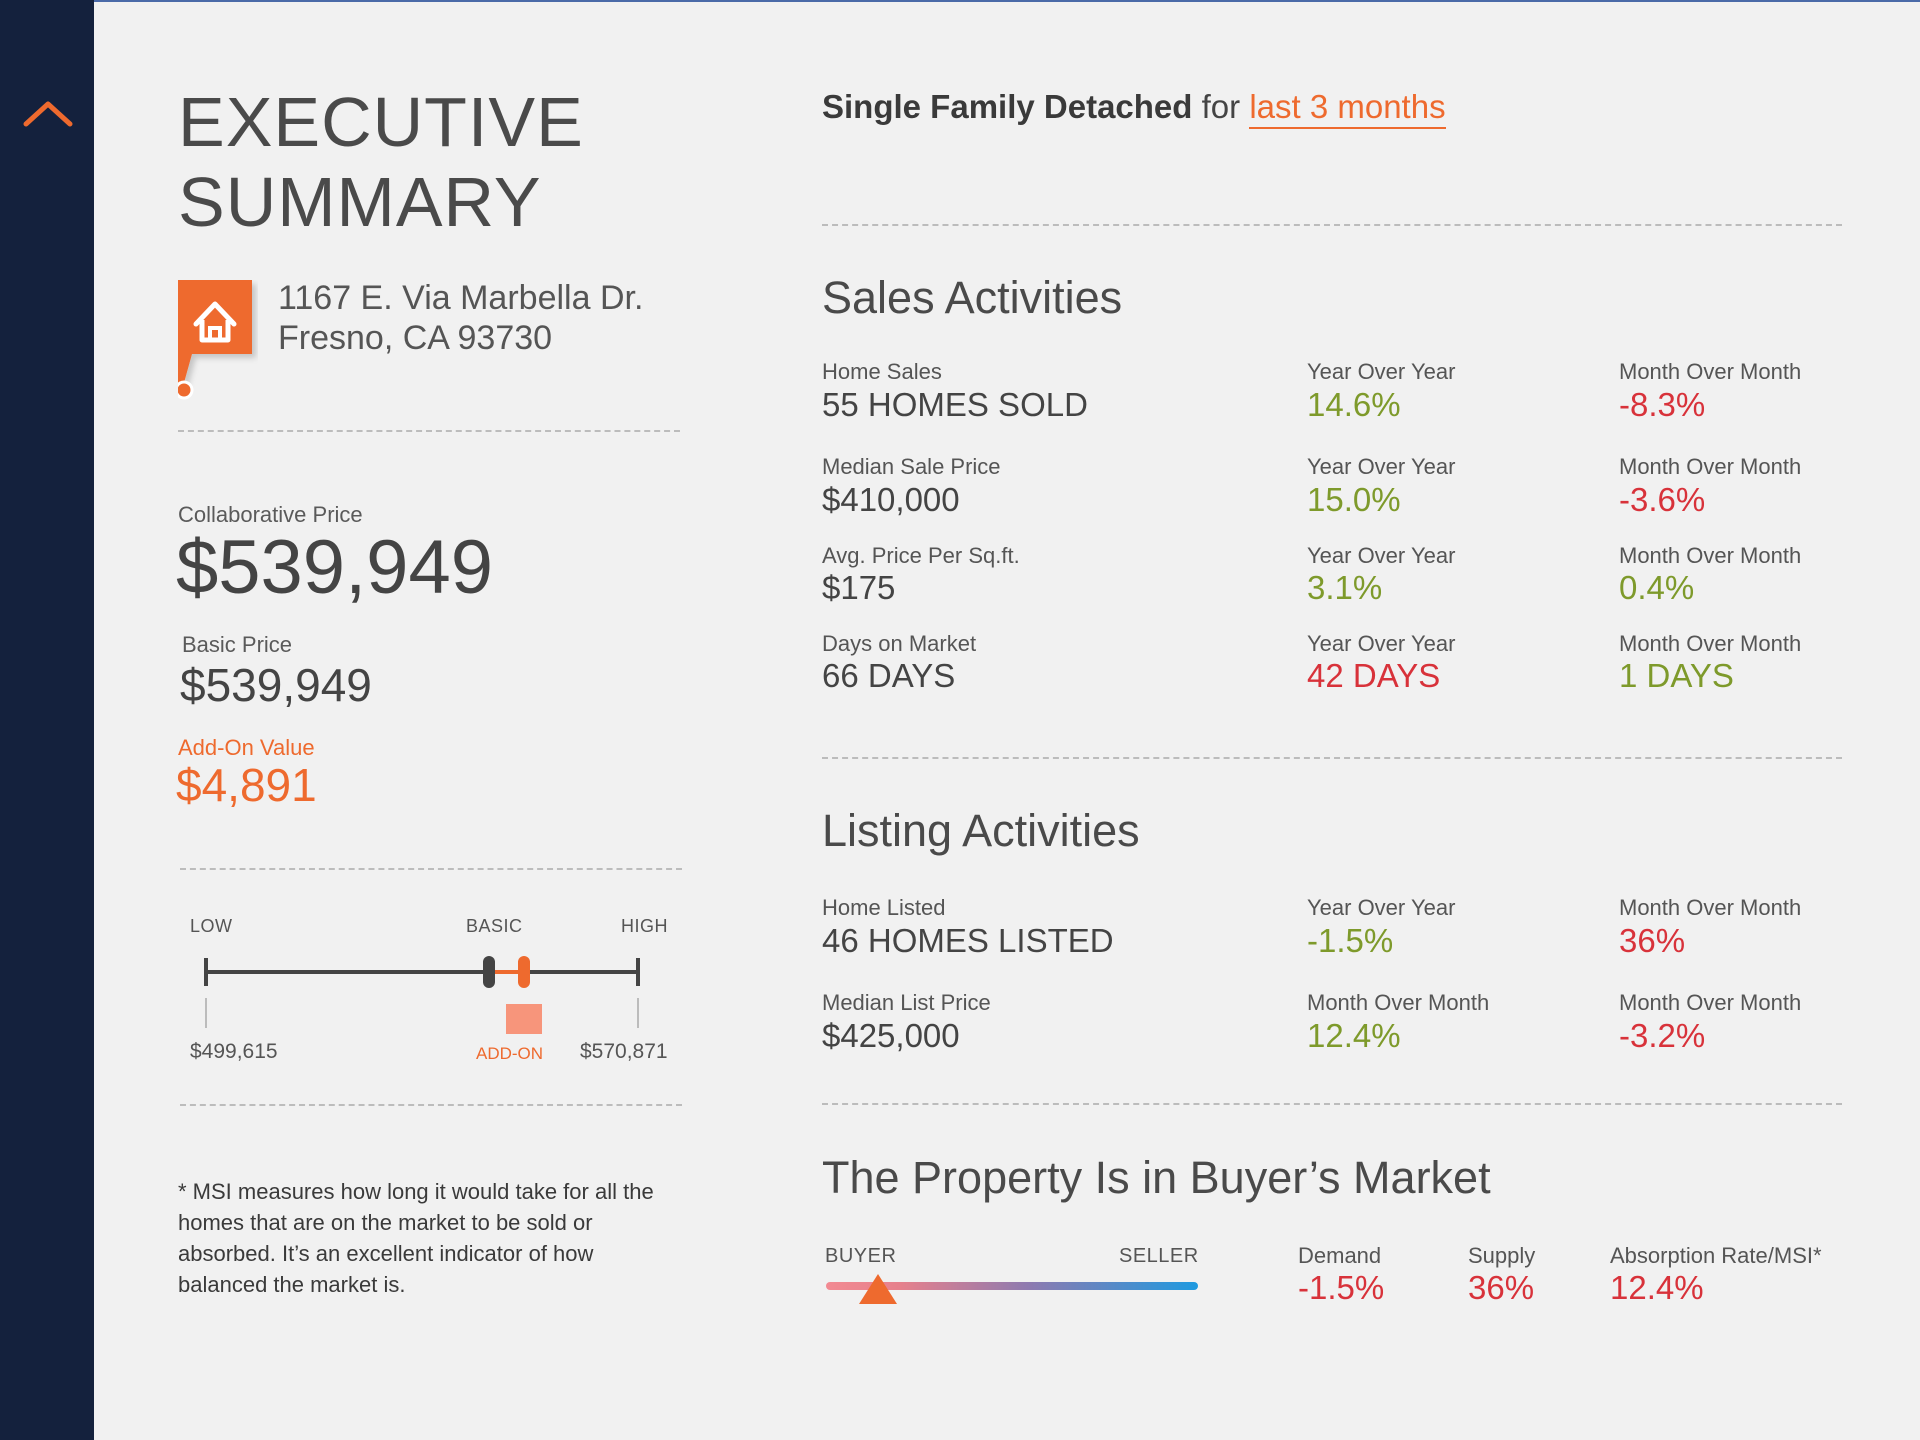 The image size is (1920, 1440). I want to click on range-low-value: $499,615, so click(234, 1051).